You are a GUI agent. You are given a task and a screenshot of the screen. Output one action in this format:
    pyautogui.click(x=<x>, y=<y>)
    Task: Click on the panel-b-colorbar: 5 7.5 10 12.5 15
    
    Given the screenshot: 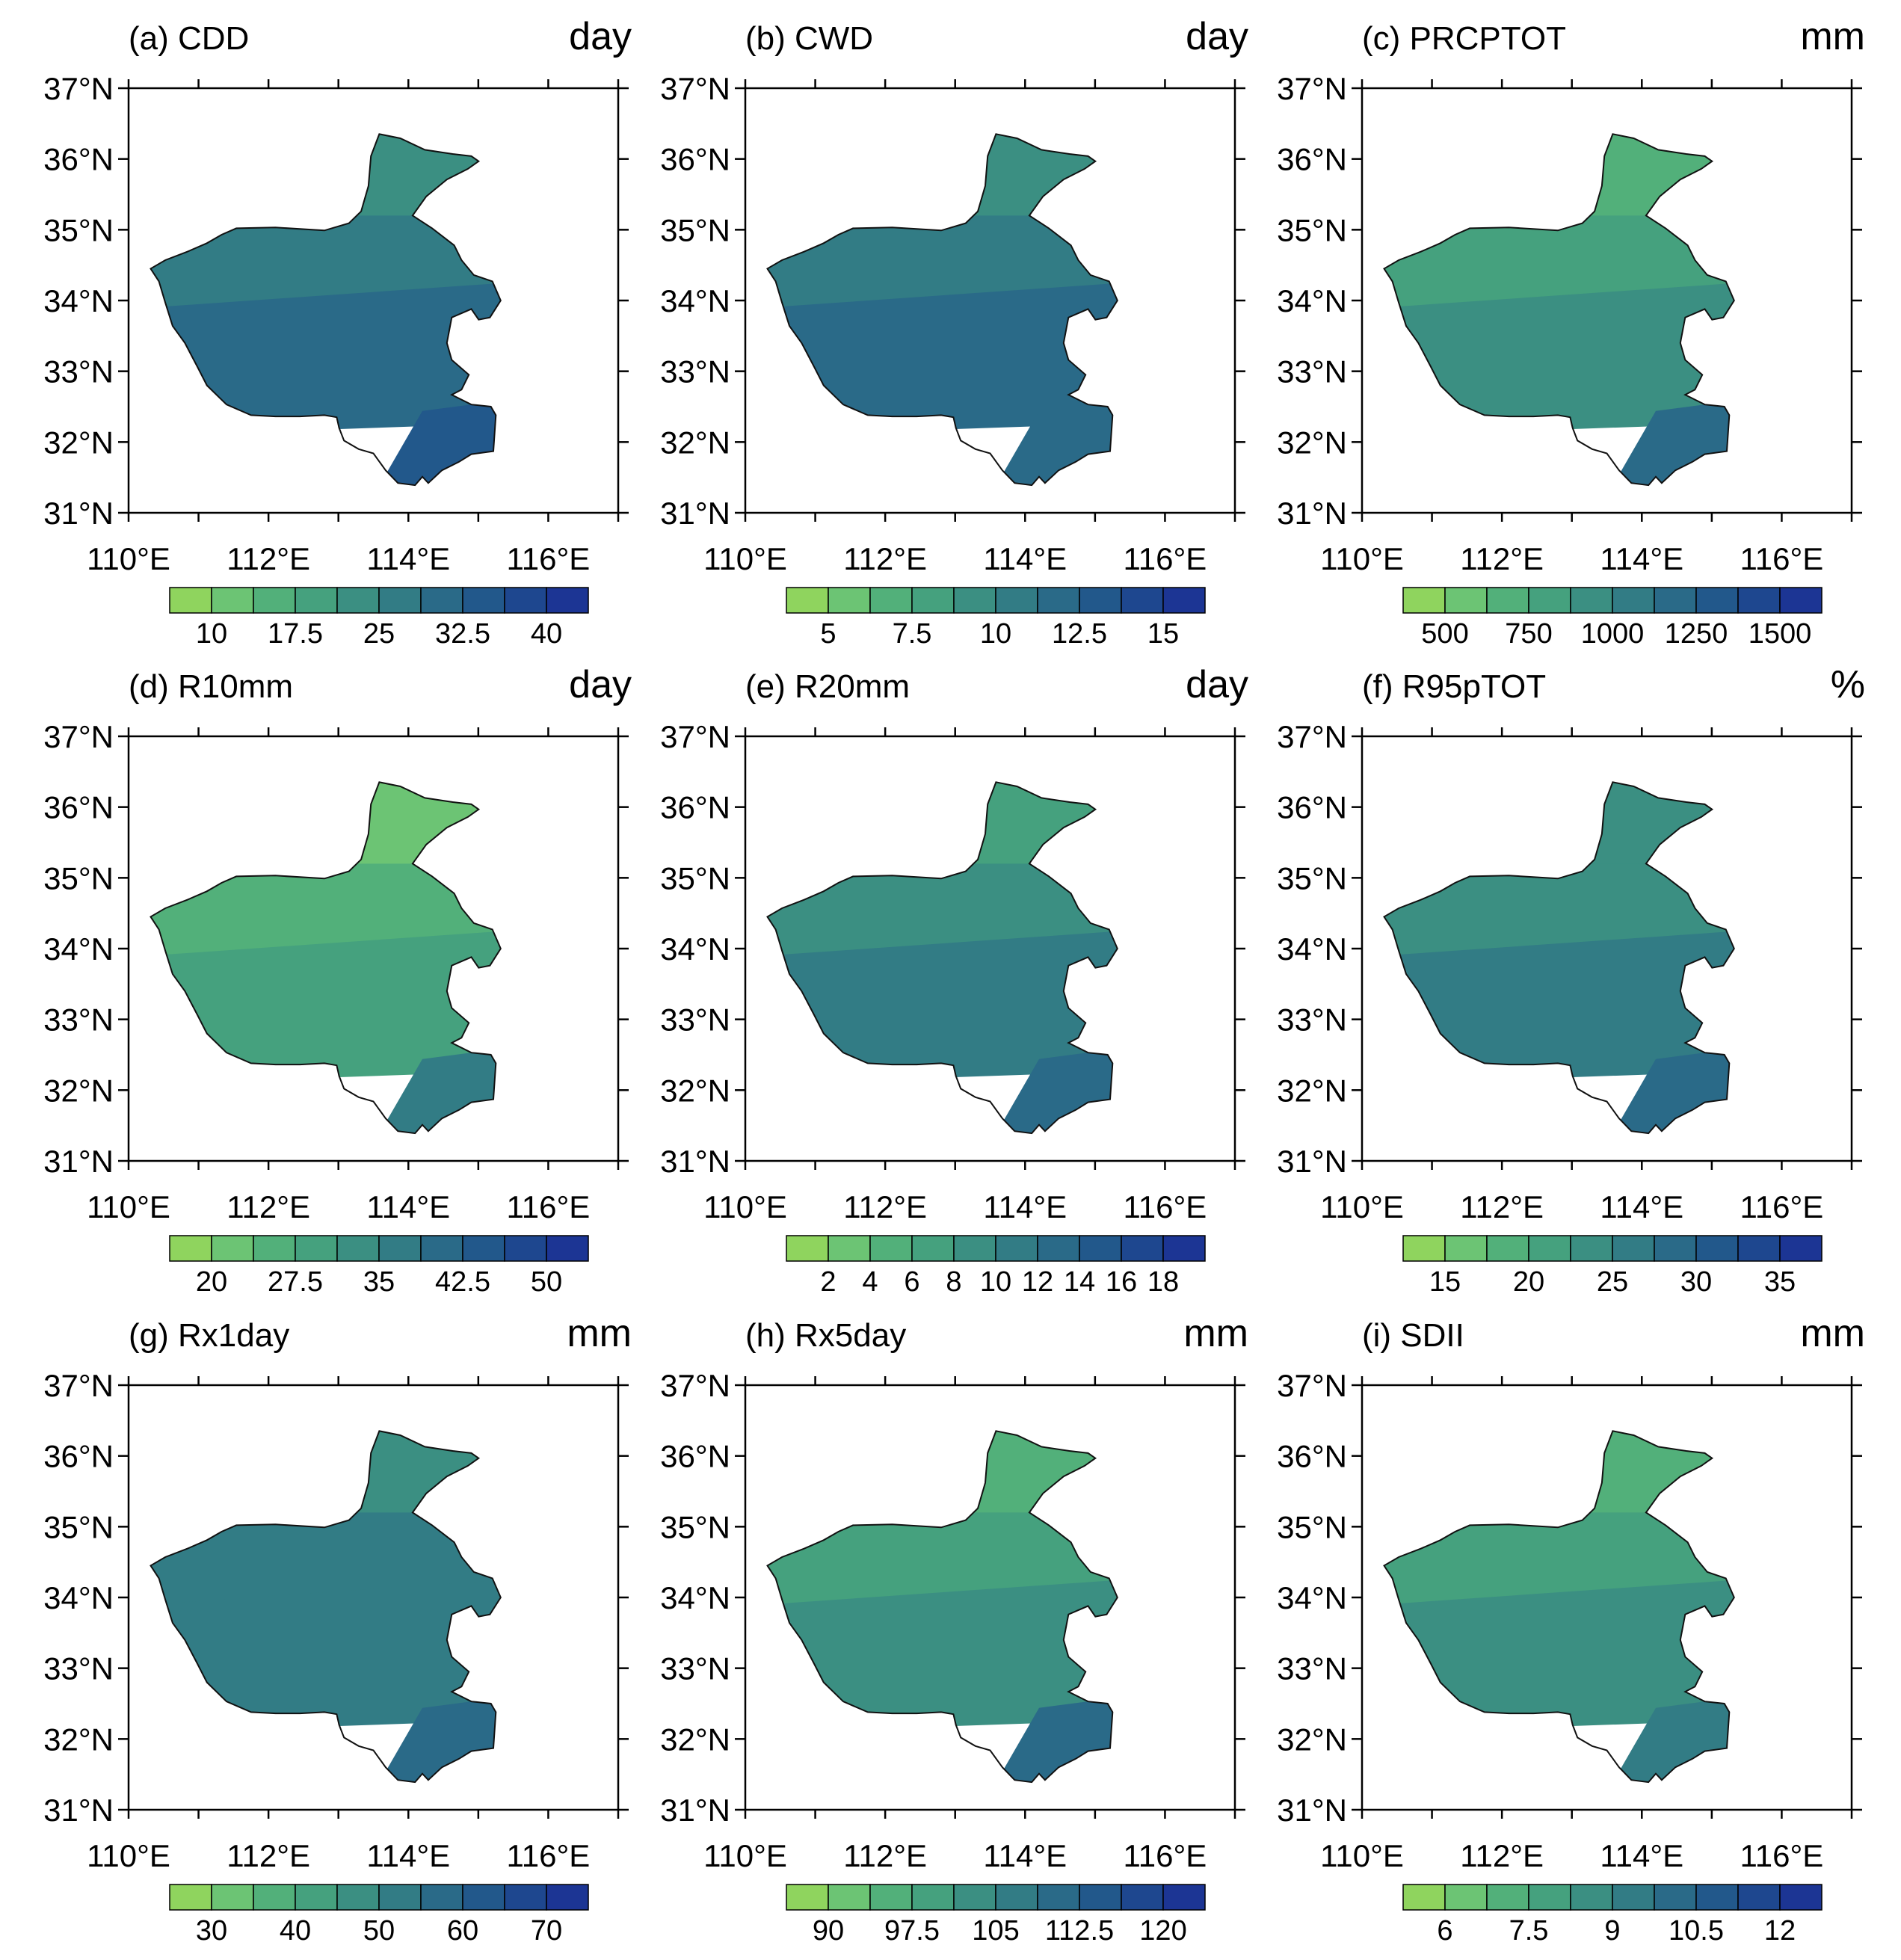 What is the action you would take?
    pyautogui.click(x=996, y=618)
    